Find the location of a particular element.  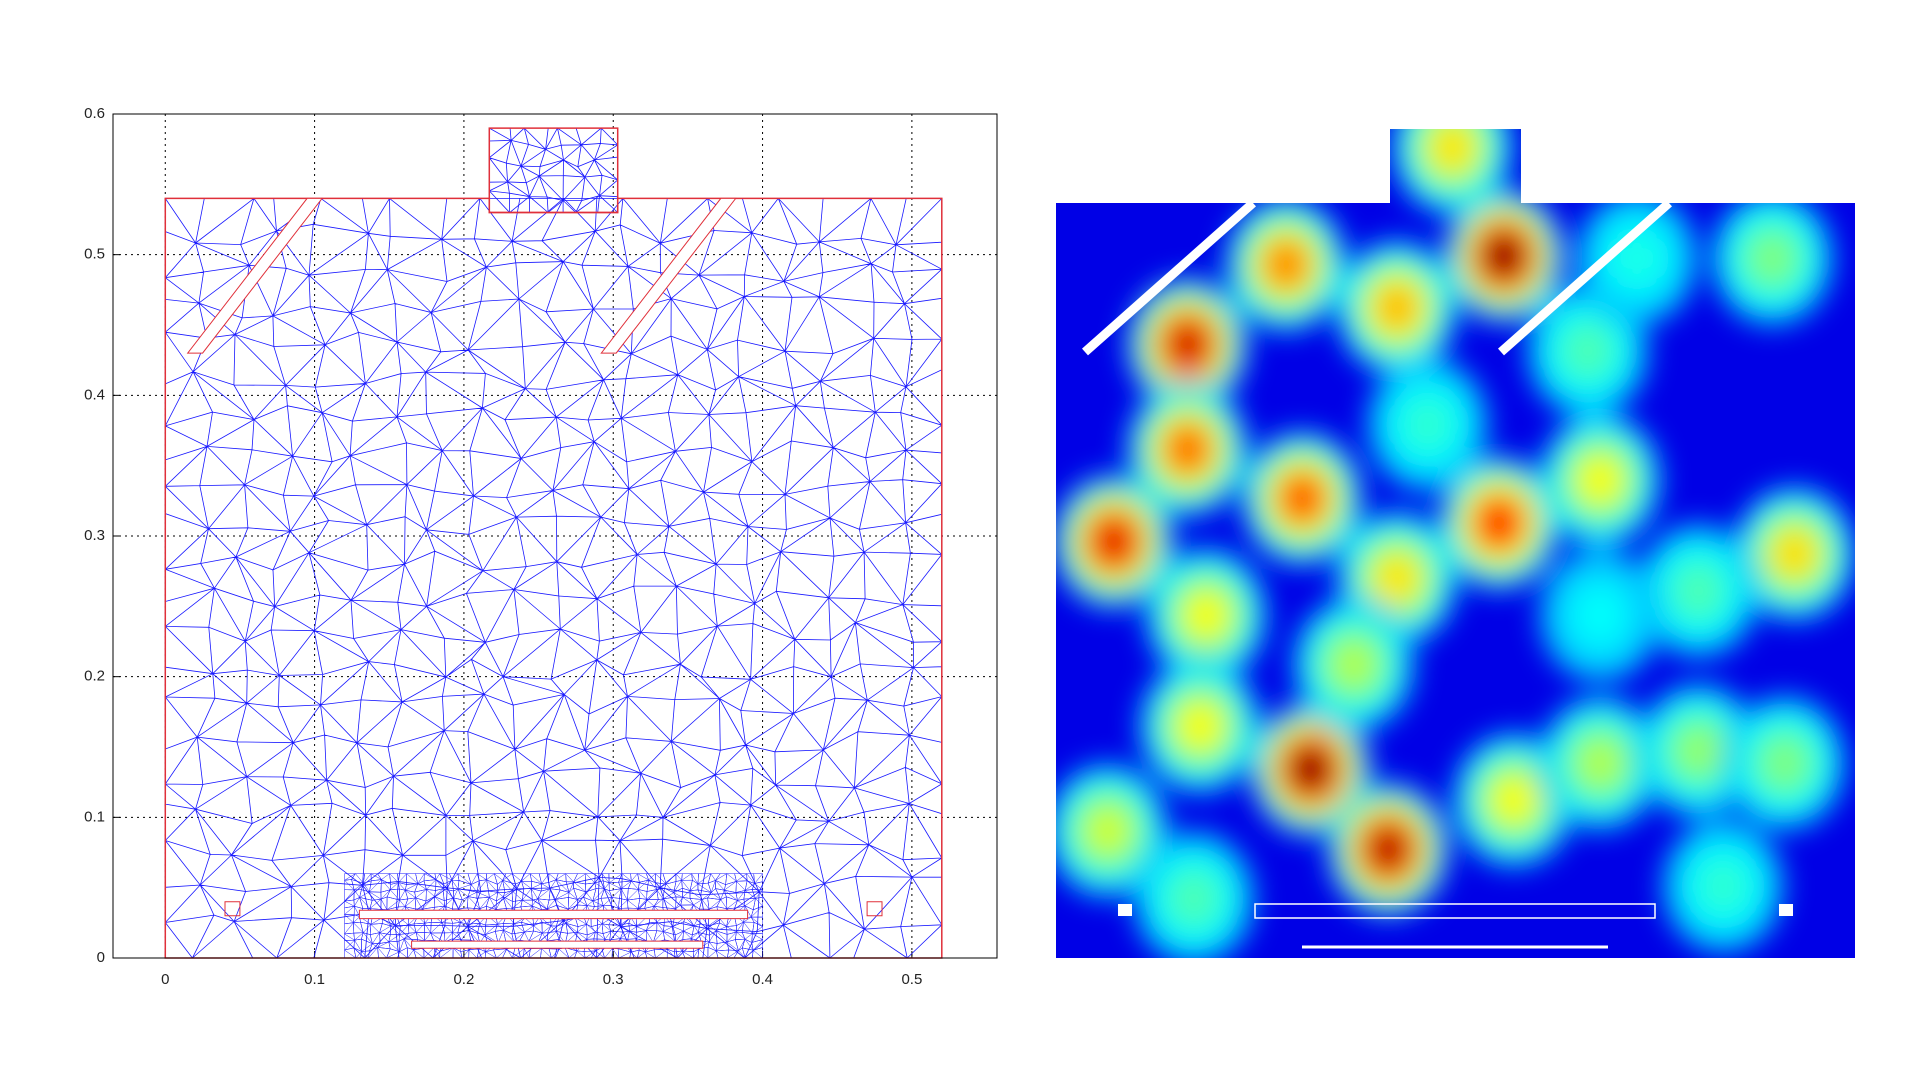

x-tick-label: 0.5 is located at coordinates (911, 979).